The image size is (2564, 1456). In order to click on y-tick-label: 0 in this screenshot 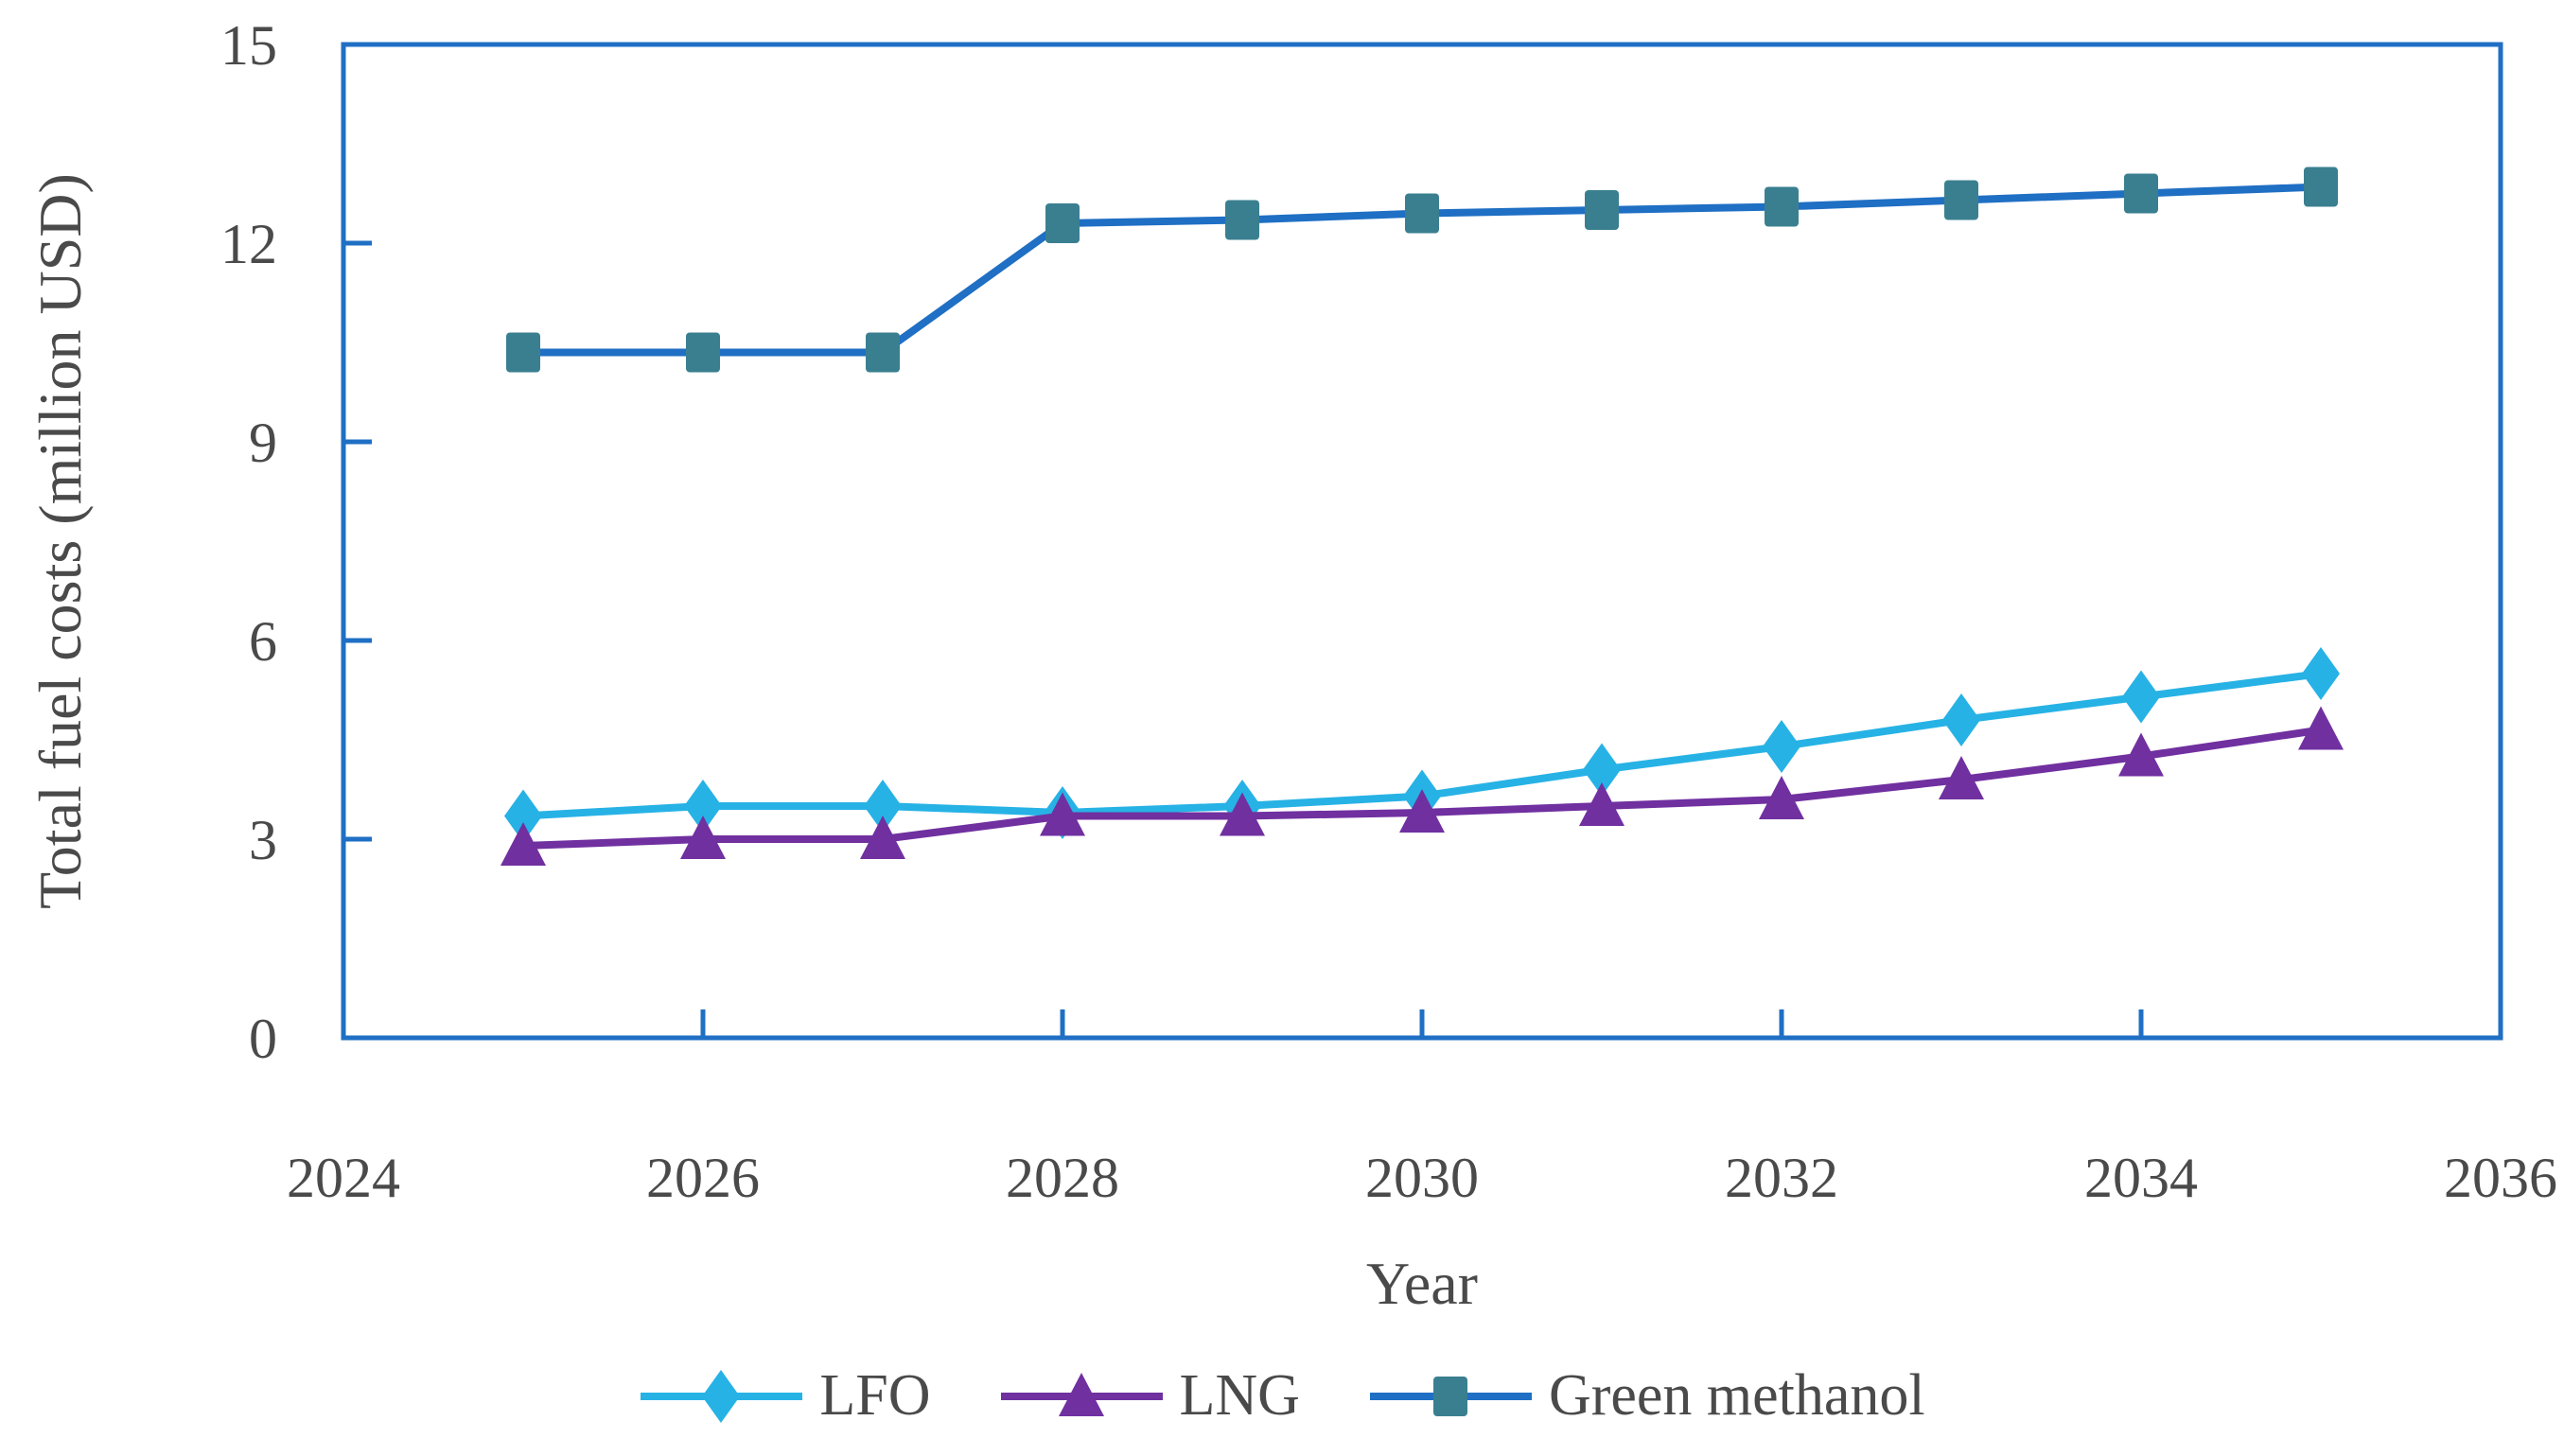, I will do `click(263, 1039)`.